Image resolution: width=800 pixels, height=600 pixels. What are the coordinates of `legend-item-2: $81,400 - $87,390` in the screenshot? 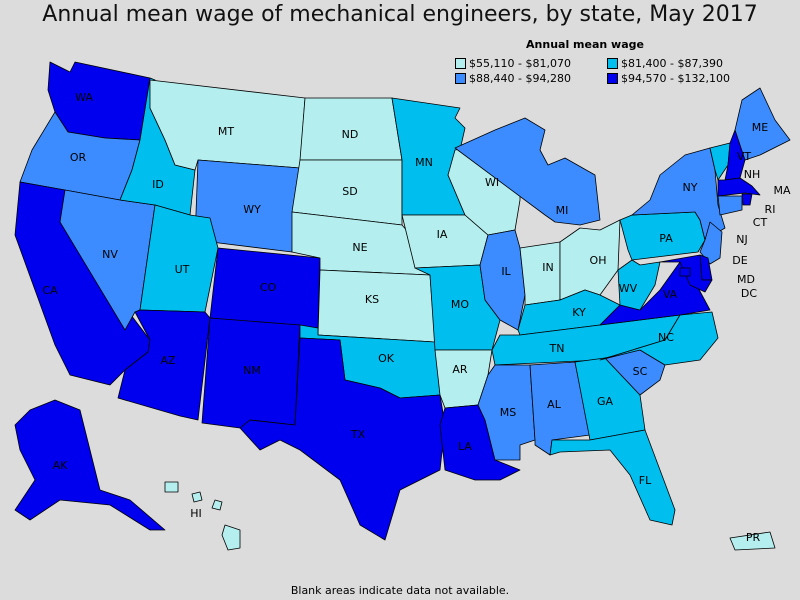 It's located at (682, 63).